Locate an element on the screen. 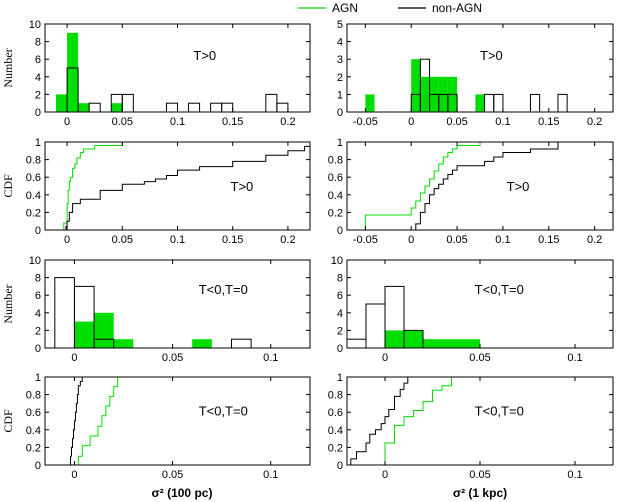 This screenshot has height=502, width=621. legend-label-agn: AGN is located at coordinates (345, 8).